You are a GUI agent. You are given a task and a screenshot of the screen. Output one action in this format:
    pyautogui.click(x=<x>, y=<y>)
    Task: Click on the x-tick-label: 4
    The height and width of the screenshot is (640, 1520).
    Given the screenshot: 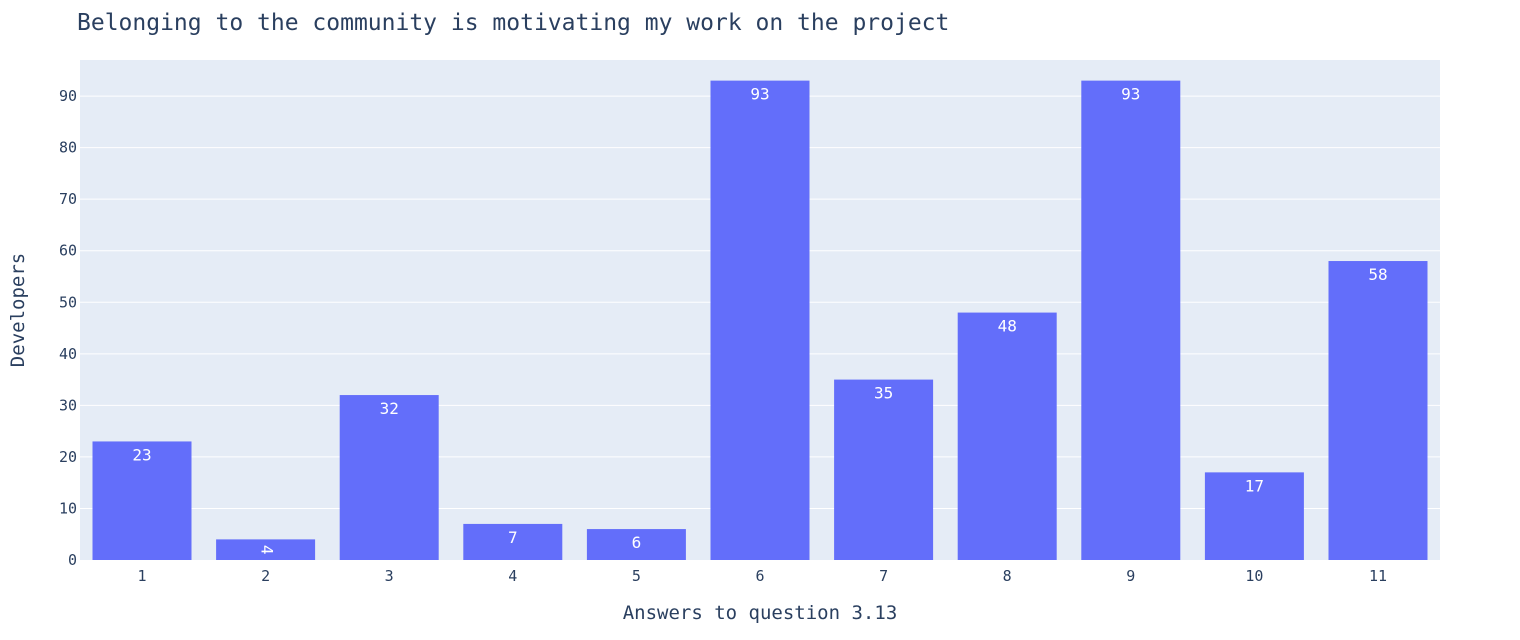 What is the action you would take?
    pyautogui.click(x=512, y=576)
    